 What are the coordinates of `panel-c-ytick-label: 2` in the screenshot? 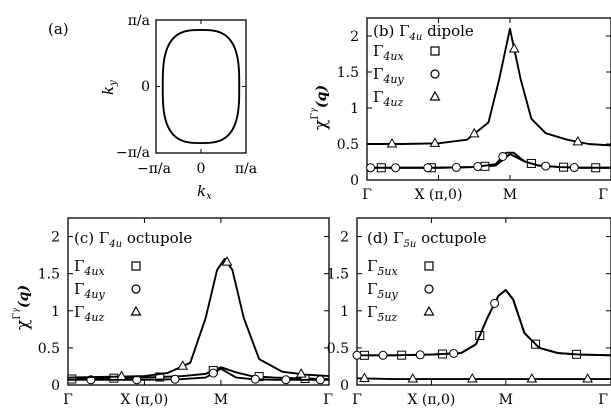 It's located at (55, 238).